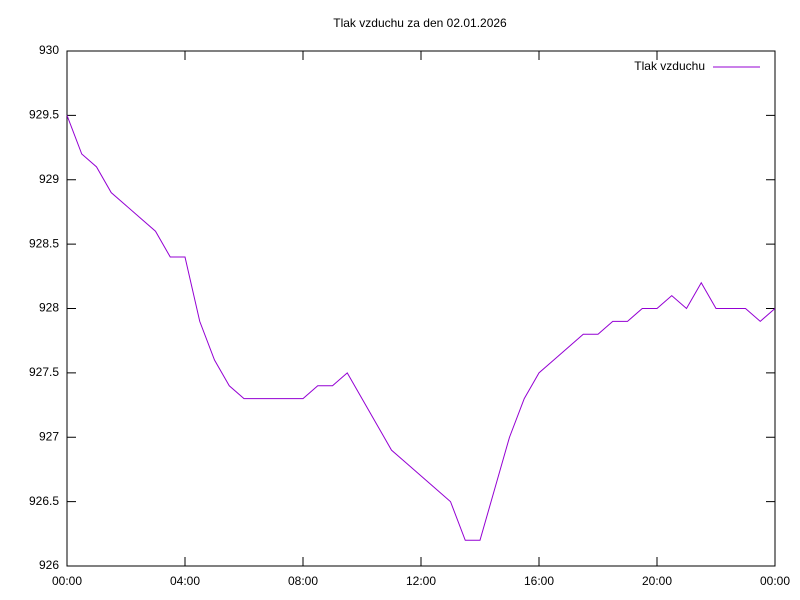  What do you see at coordinates (49, 308) in the screenshot?
I see `y-tick-label: 928` at bounding box center [49, 308].